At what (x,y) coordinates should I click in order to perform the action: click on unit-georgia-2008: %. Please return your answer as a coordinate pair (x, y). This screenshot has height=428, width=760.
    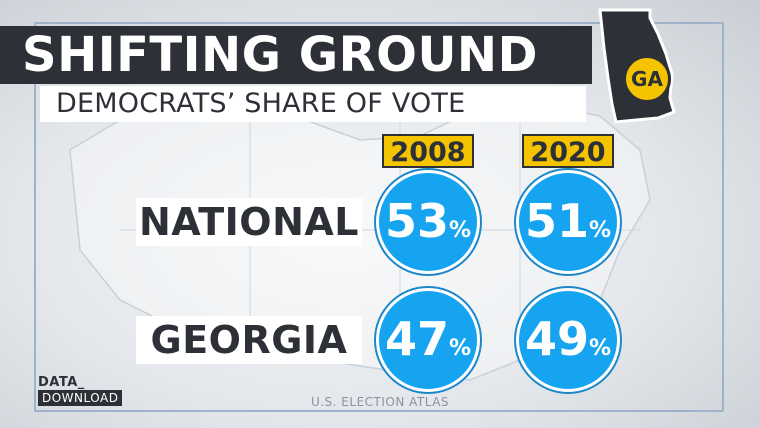
    Looking at the image, I should click on (460, 348).